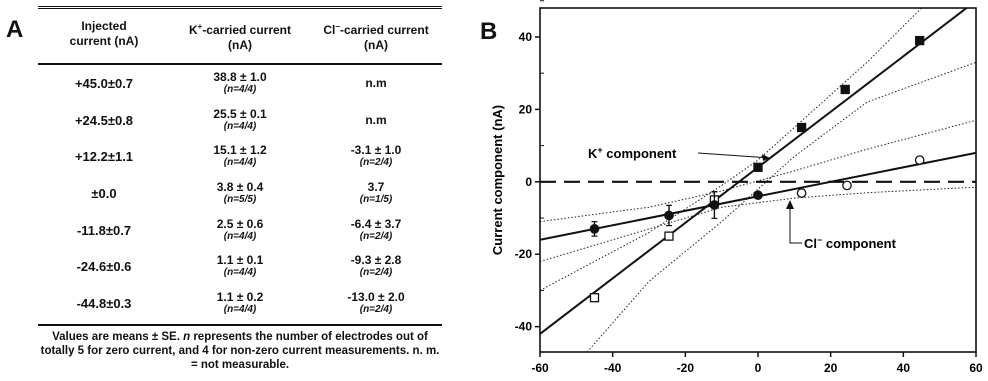  What do you see at coordinates (240, 199) in the screenshot?
I see `k-n-count: (n=5/5)` at bounding box center [240, 199].